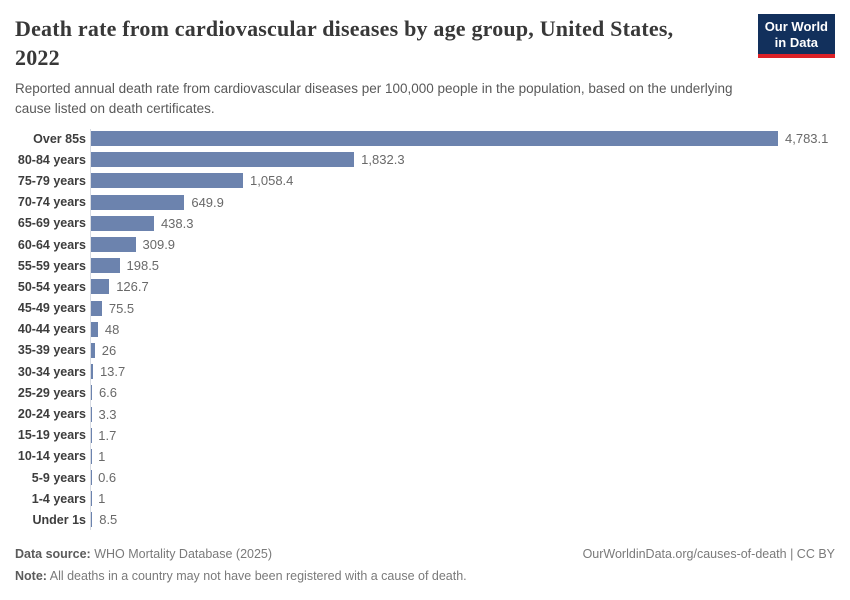  Describe the element at coordinates (51, 435) in the screenshot. I see `category-label: 15-19 years` at that location.